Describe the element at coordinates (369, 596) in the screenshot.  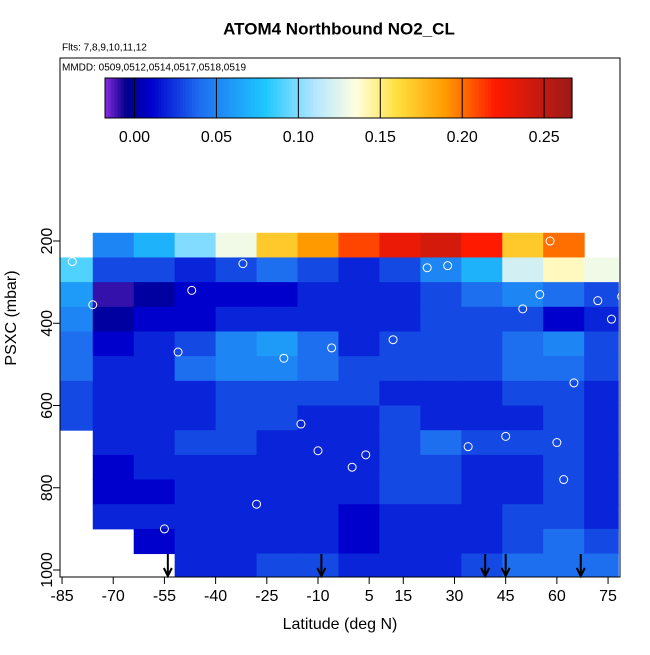
I see `x-tick-label: 5` at that location.